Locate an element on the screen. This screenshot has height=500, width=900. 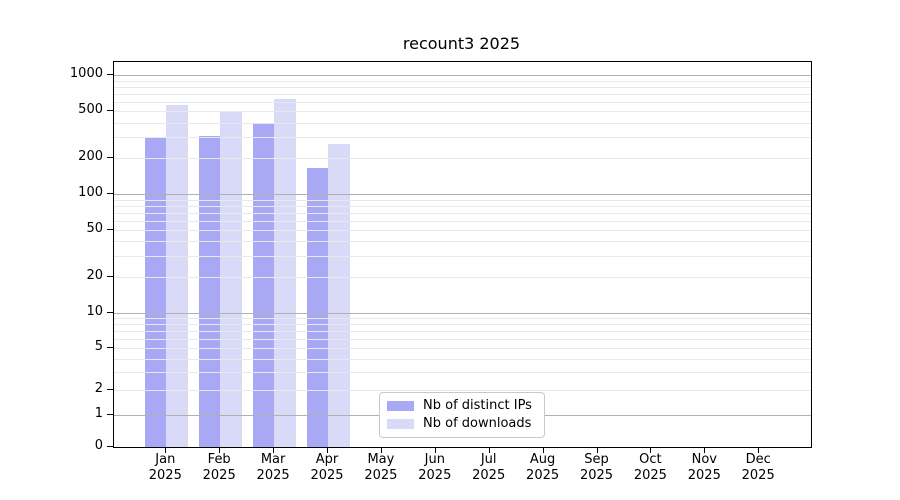
x-tick-label-feb: Feb 2025 is located at coordinates (219, 468).